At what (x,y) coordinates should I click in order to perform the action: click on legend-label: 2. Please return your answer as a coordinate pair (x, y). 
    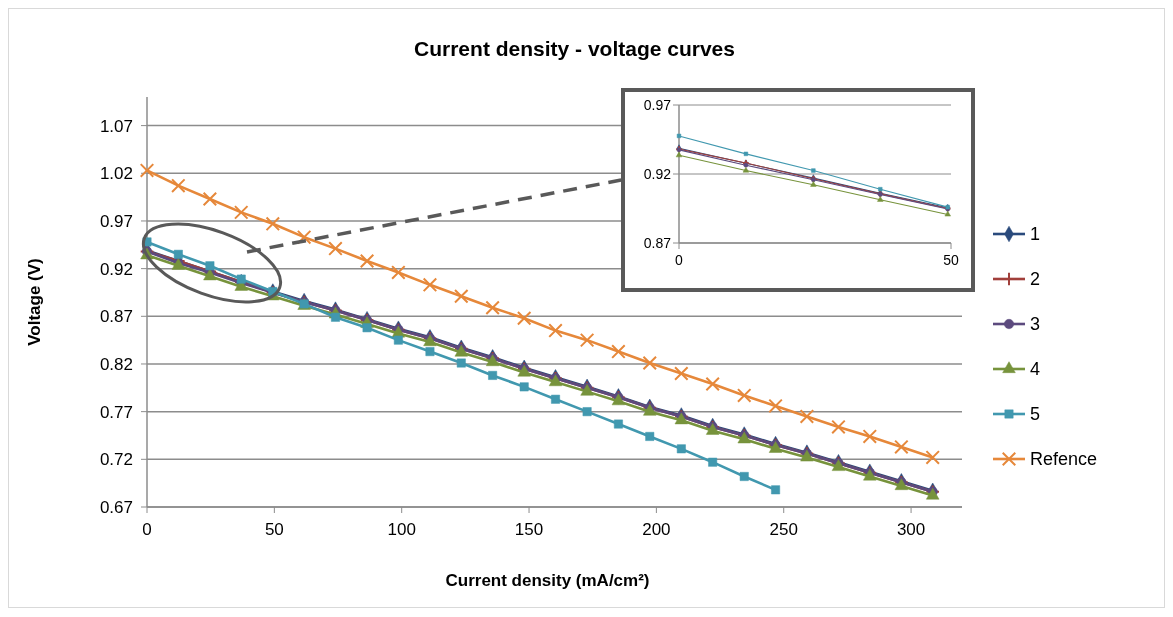
    Looking at the image, I should click on (1035, 279).